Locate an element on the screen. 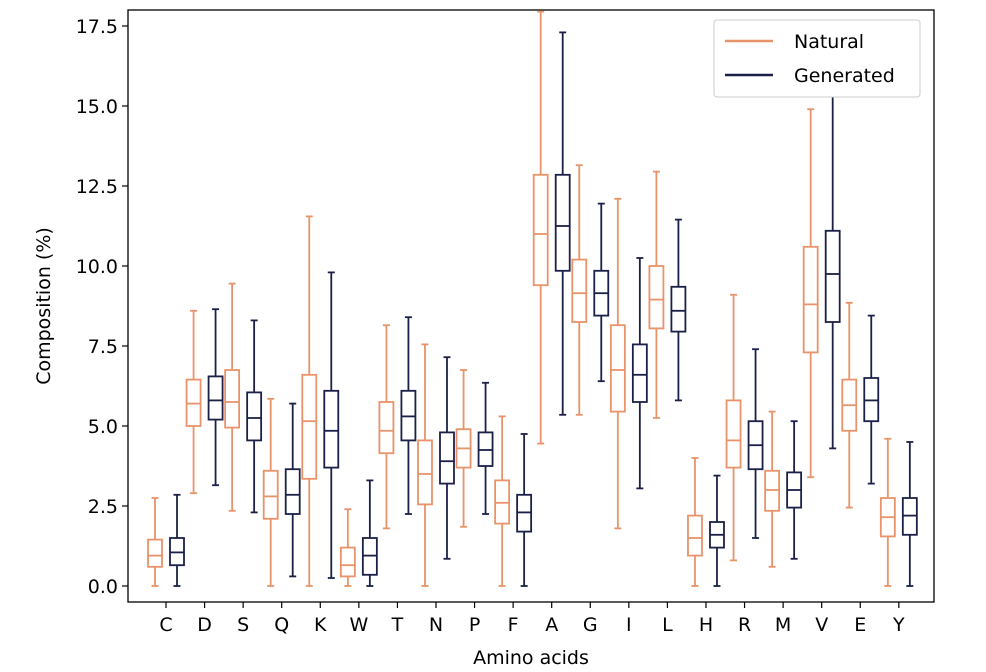 This screenshot has width=986, height=672. x-tick-label: T is located at coordinates (397, 625).